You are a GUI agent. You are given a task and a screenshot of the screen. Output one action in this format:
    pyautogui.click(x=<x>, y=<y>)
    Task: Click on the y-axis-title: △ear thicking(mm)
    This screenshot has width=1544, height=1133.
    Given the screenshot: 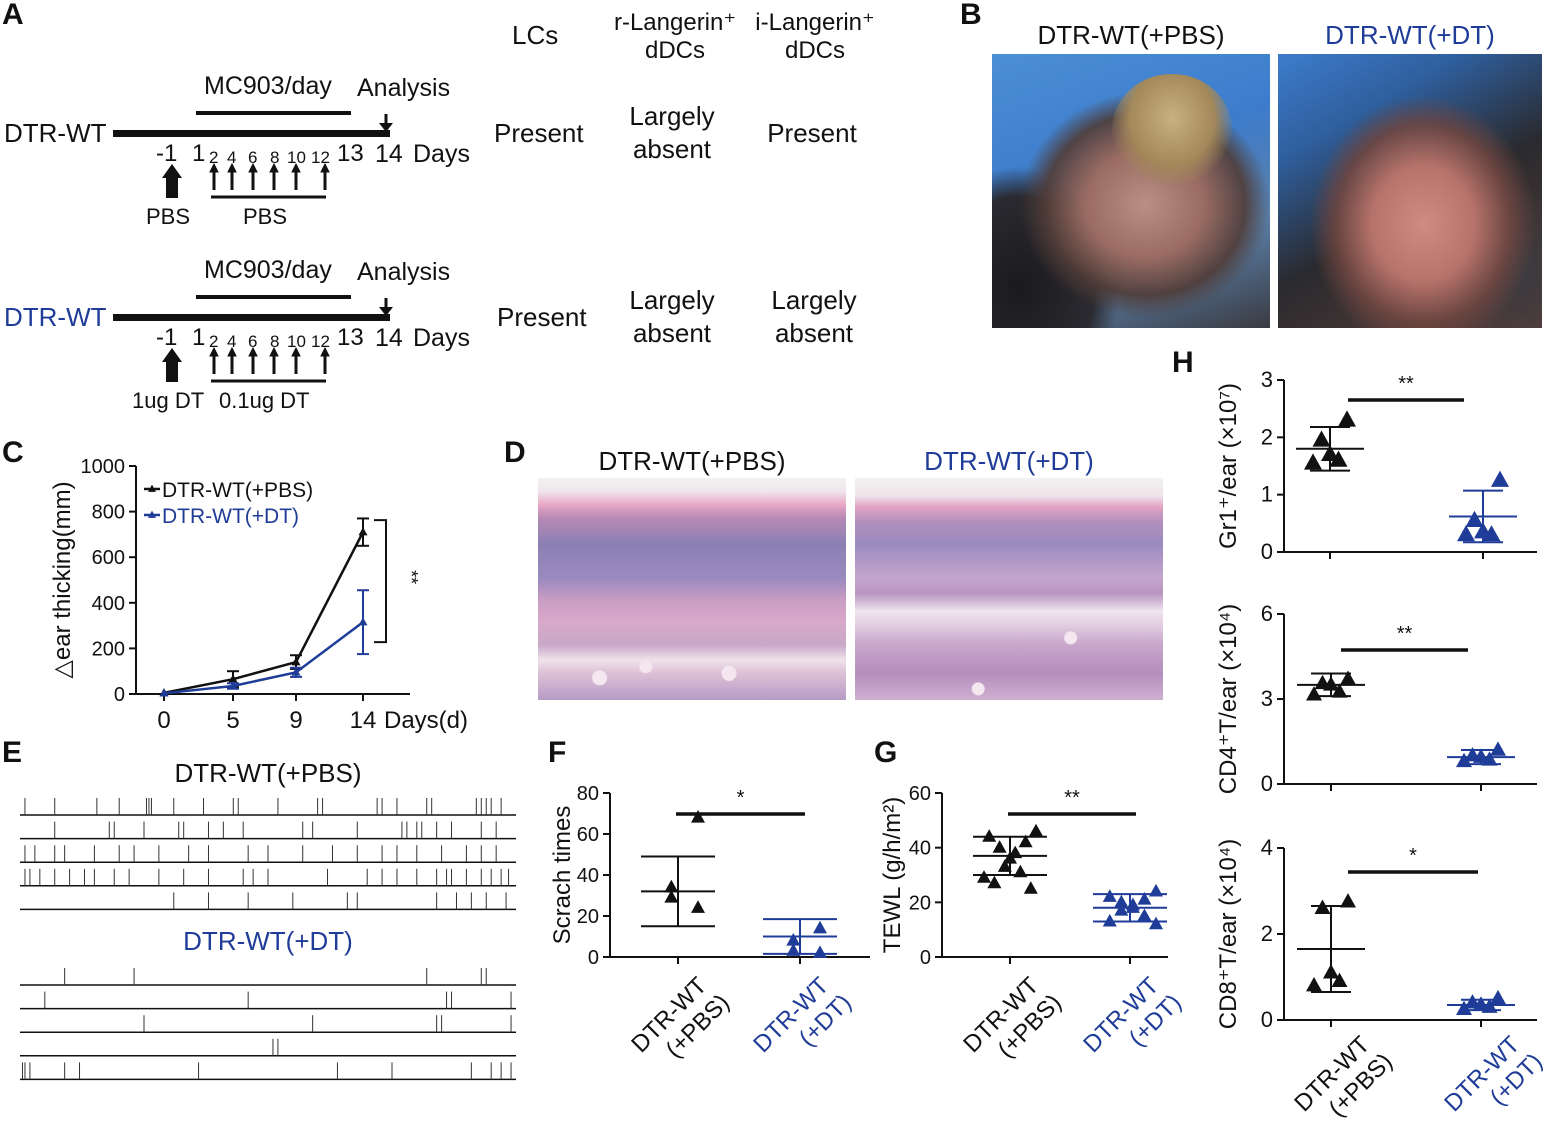 What is the action you would take?
    pyautogui.click(x=62, y=579)
    